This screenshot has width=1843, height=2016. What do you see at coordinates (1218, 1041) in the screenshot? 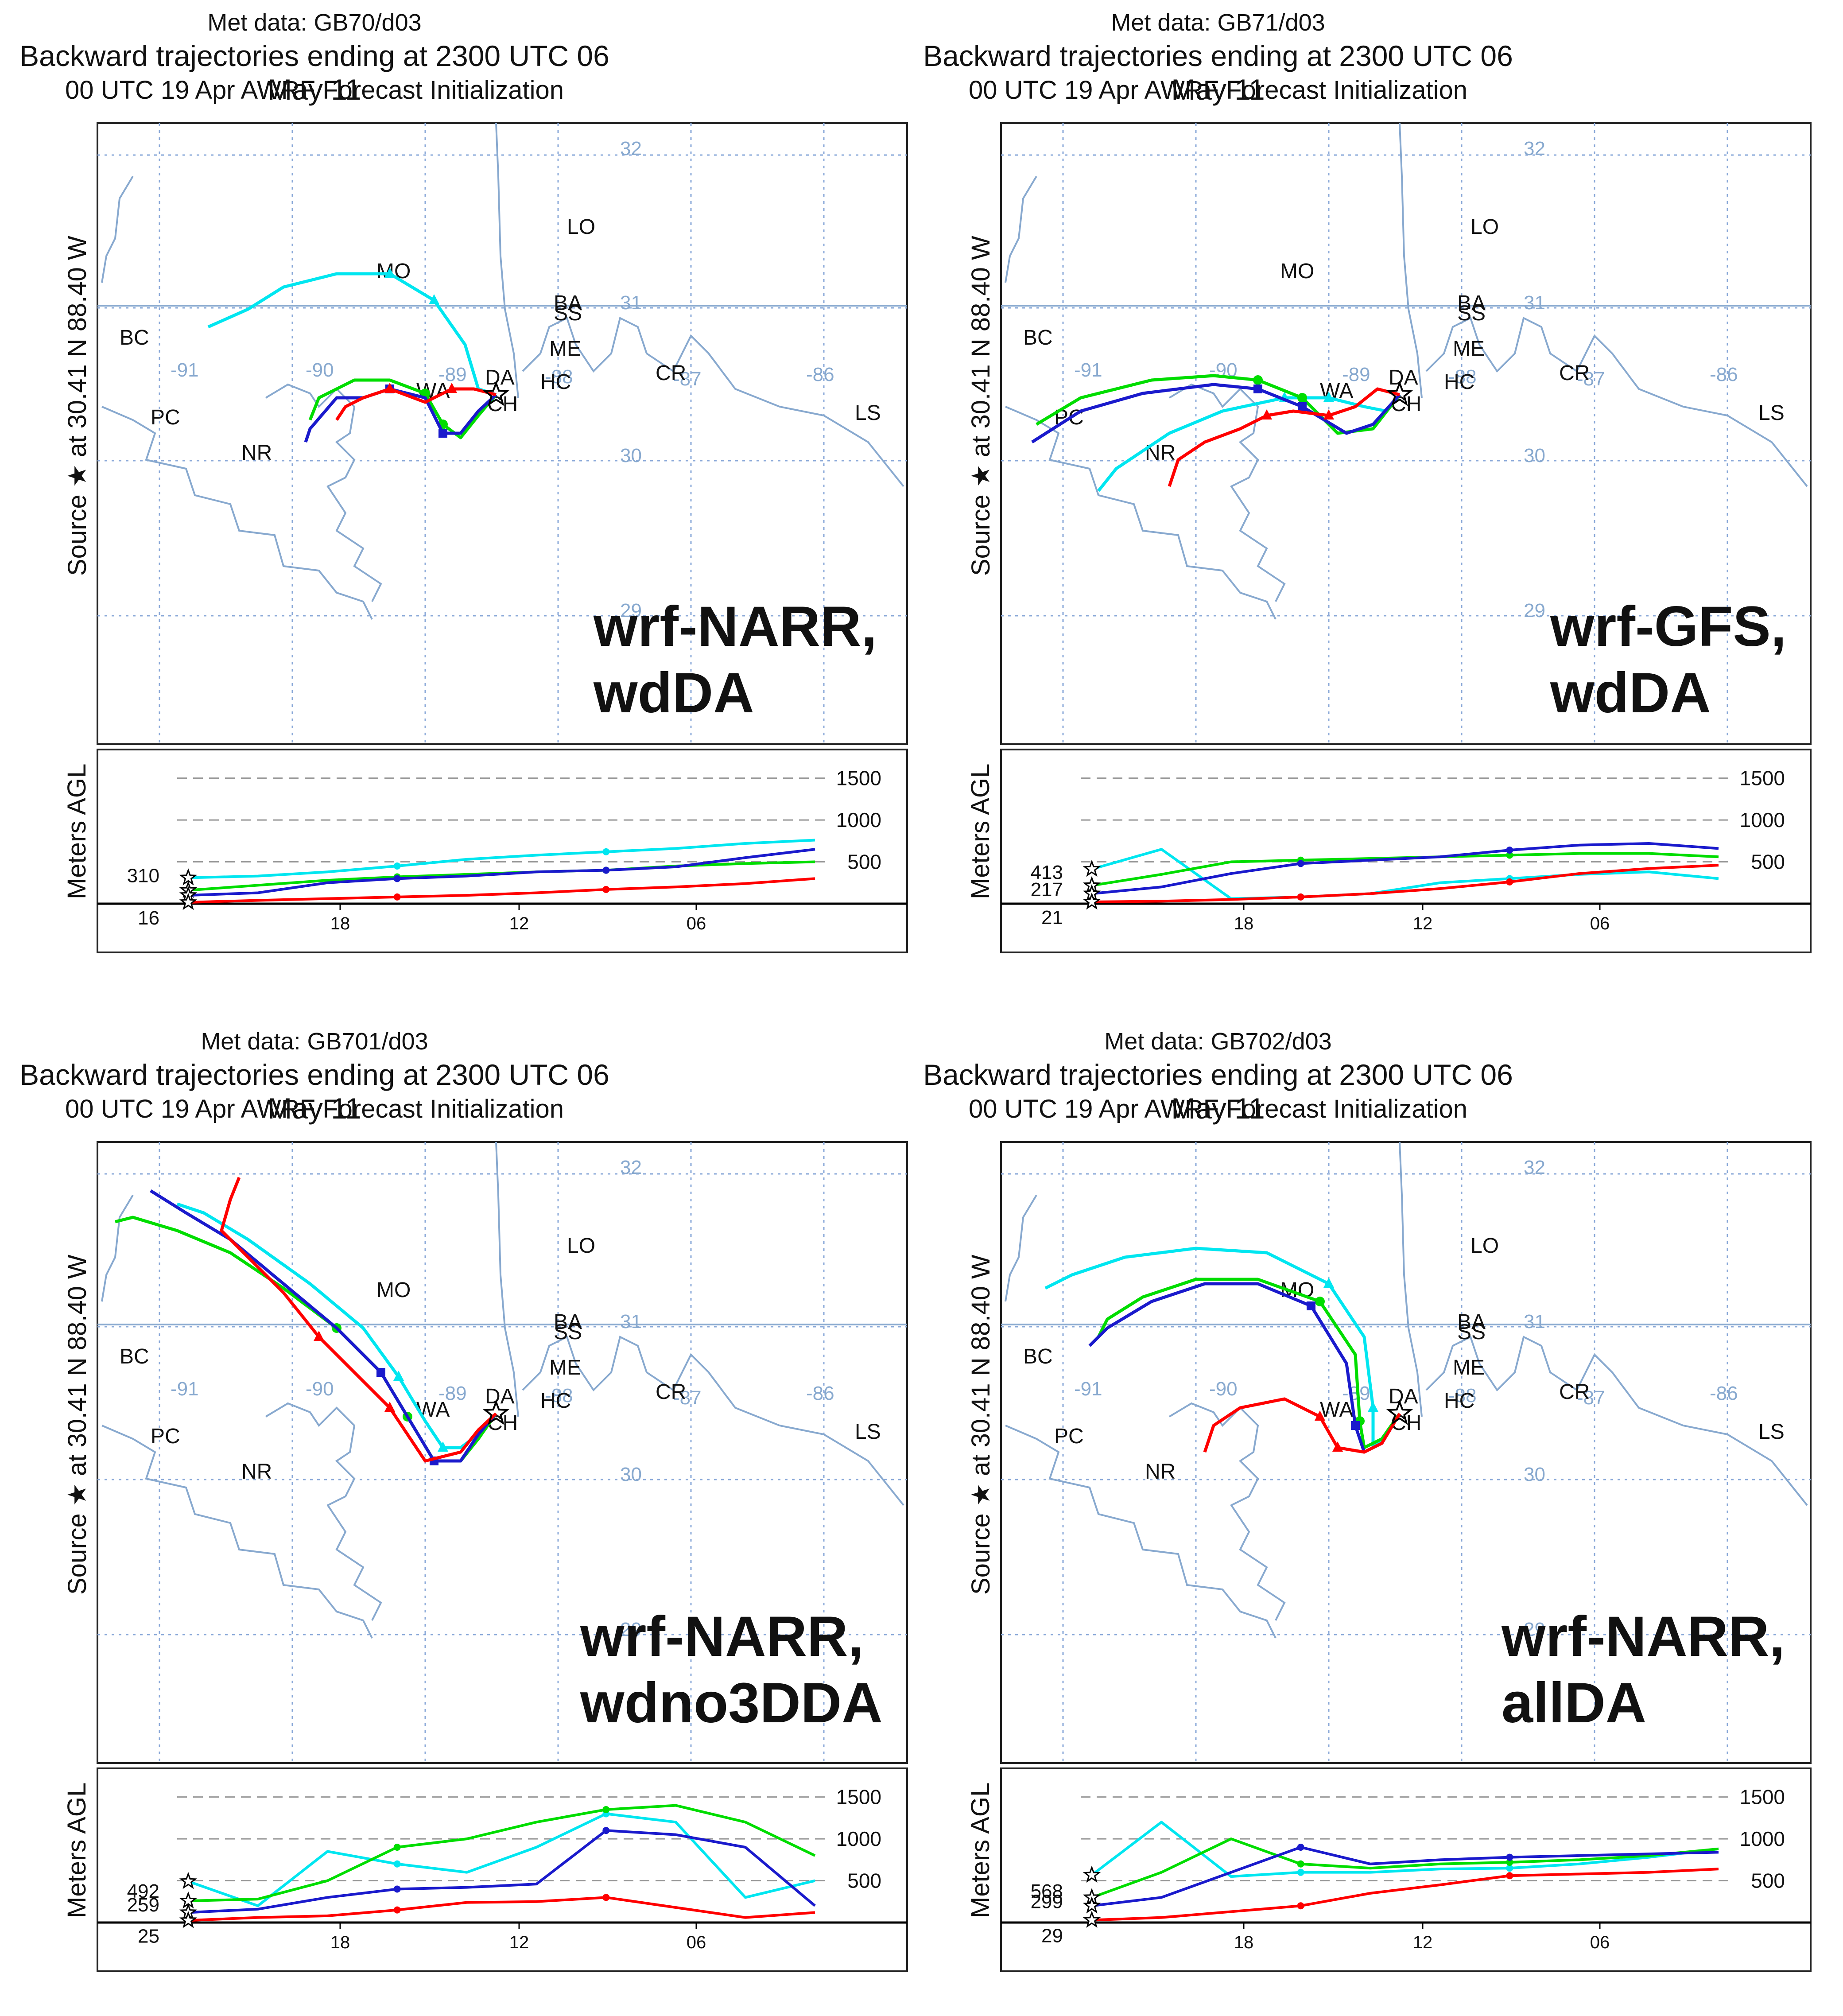
I see `met-data-title: Met data: GB702/d03` at bounding box center [1218, 1041].